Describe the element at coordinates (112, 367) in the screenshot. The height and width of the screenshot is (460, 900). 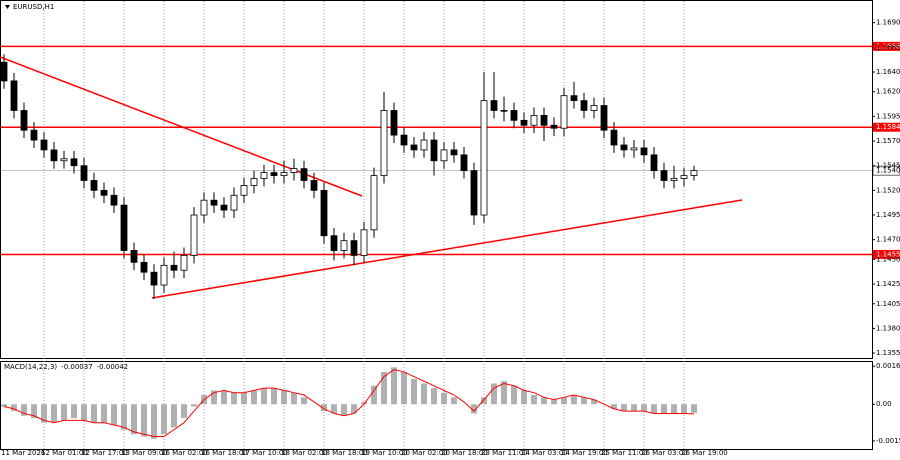
I see `signal-value: -0.00042` at that location.